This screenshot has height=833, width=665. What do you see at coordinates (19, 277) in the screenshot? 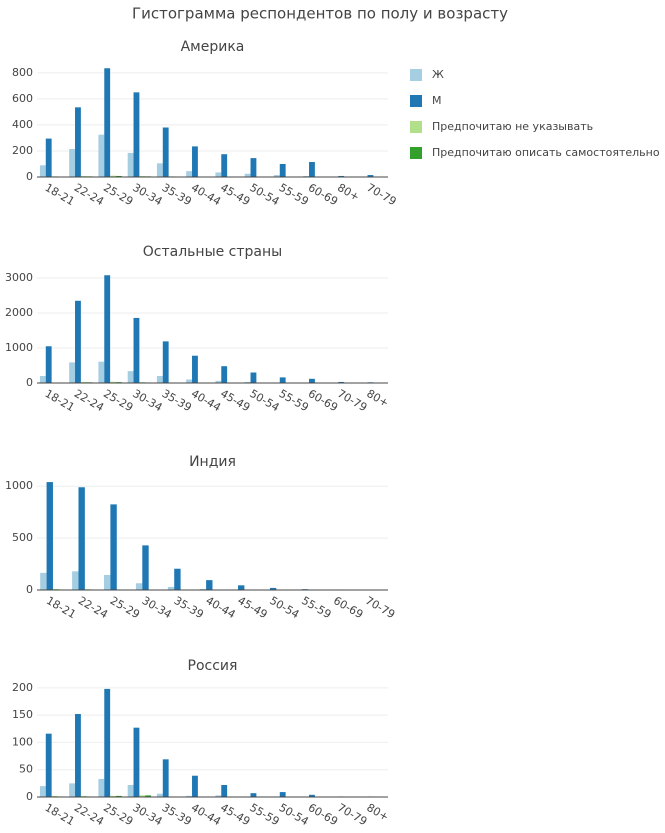
I see `y-tick-label: 3000` at bounding box center [19, 277].